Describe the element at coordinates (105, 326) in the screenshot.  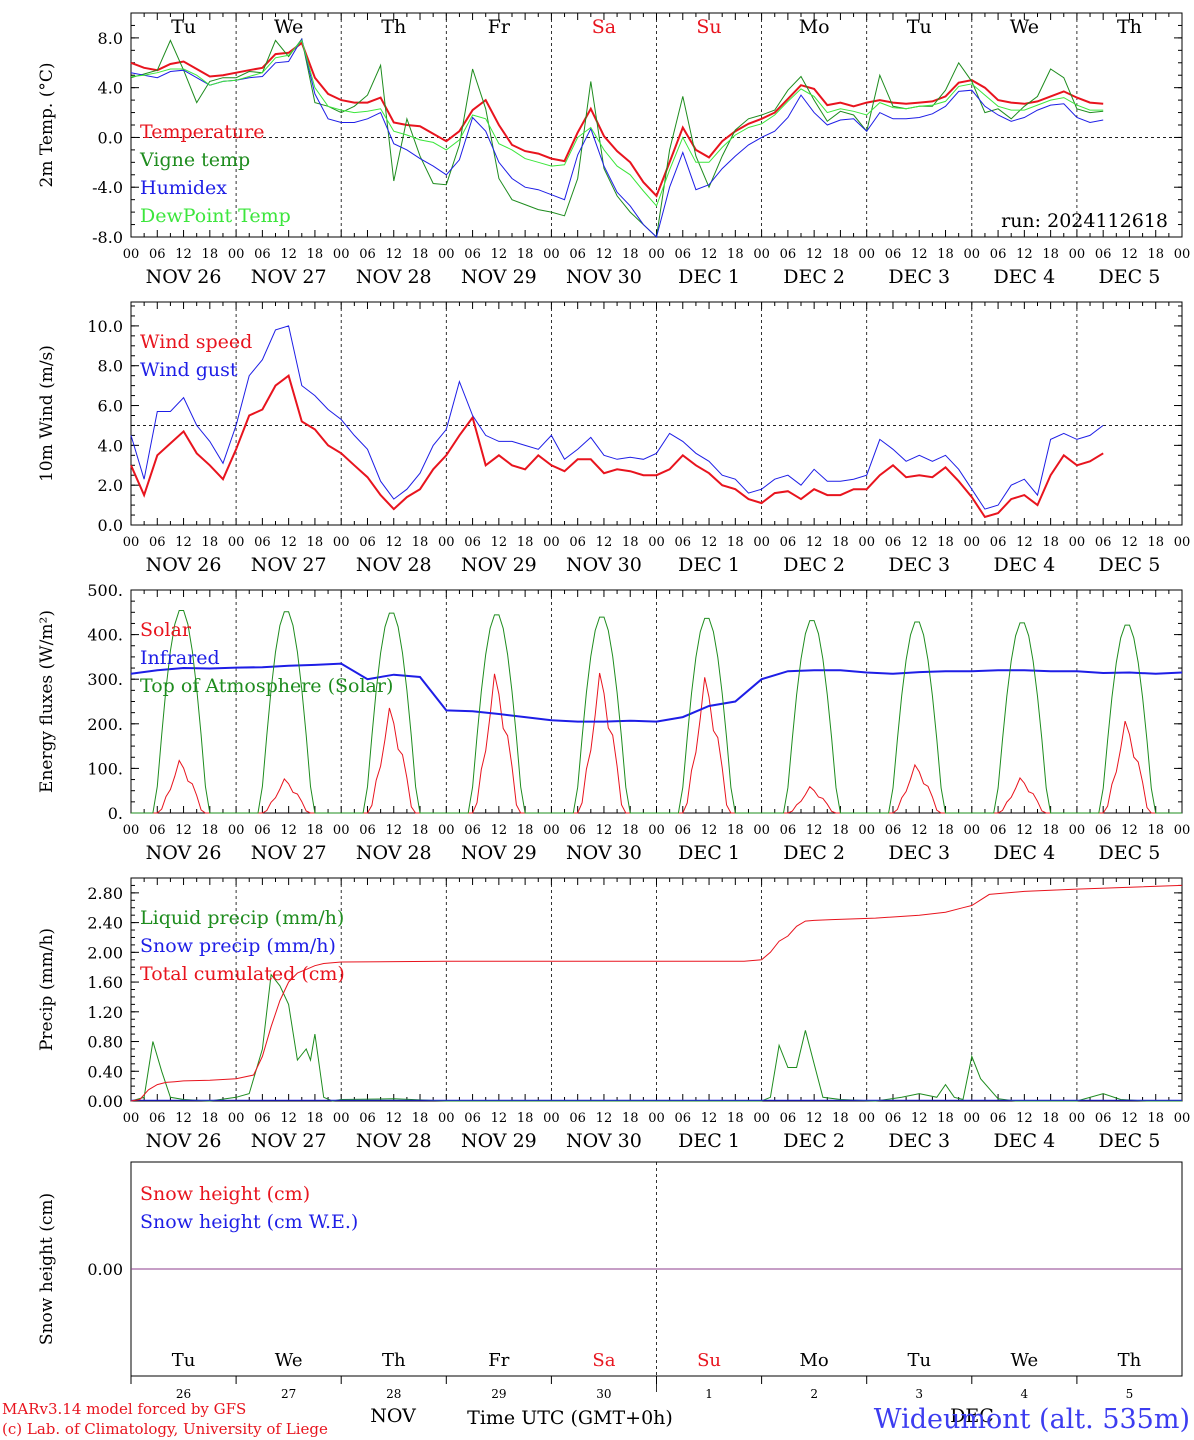
I see `y-tick-label: 10.0` at that location.